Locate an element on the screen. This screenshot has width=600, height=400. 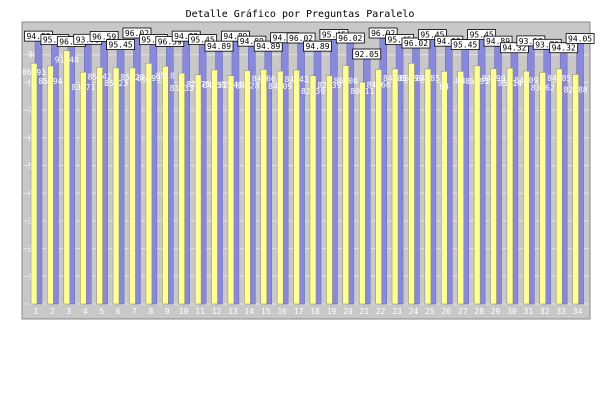
data-label-series-1: 94.05 is located at coordinates (580, 38).